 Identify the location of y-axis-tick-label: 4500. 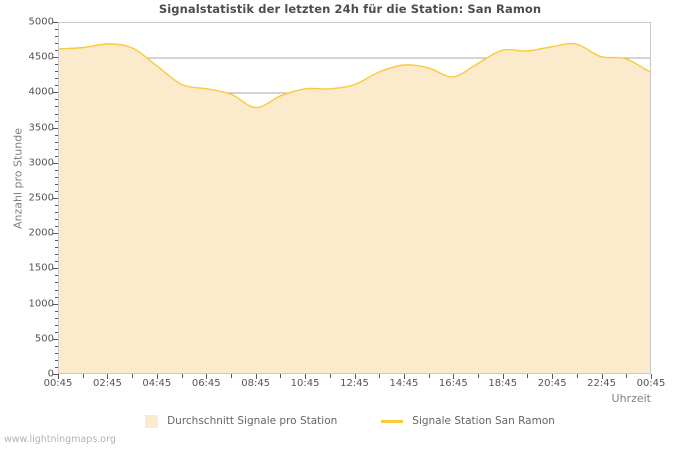
(41, 57).